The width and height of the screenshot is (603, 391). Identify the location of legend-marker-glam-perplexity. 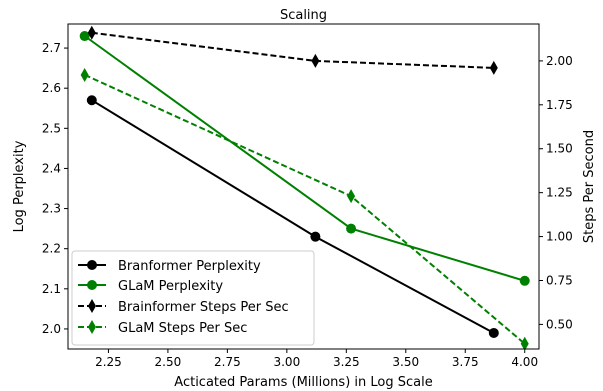
(92, 285).